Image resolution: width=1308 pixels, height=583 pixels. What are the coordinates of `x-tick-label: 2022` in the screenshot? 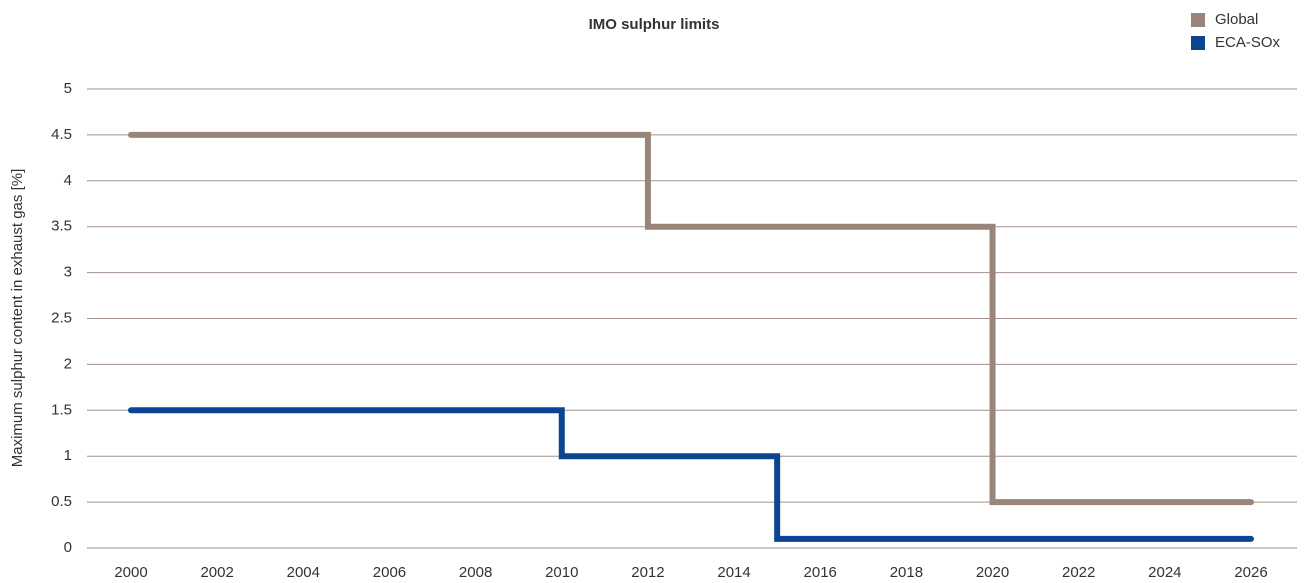 It's located at (1078, 572).